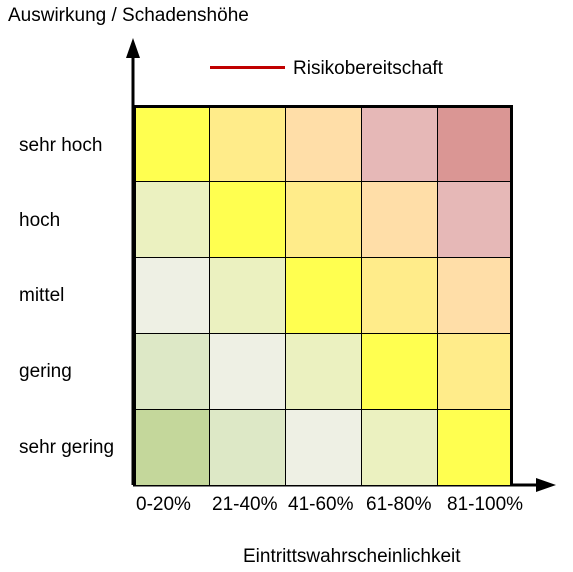  What do you see at coordinates (171, 219) in the screenshot?
I see `matrix-cell-r2-c1` at bounding box center [171, 219].